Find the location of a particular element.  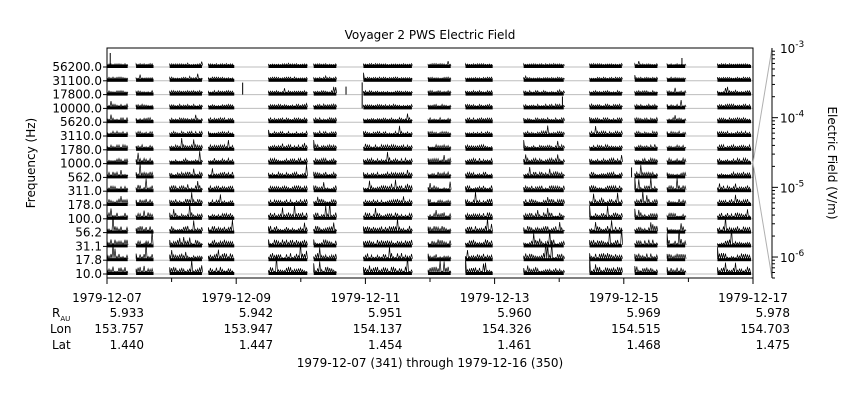

y-tick-label: 17800.0 is located at coordinates (77, 95).